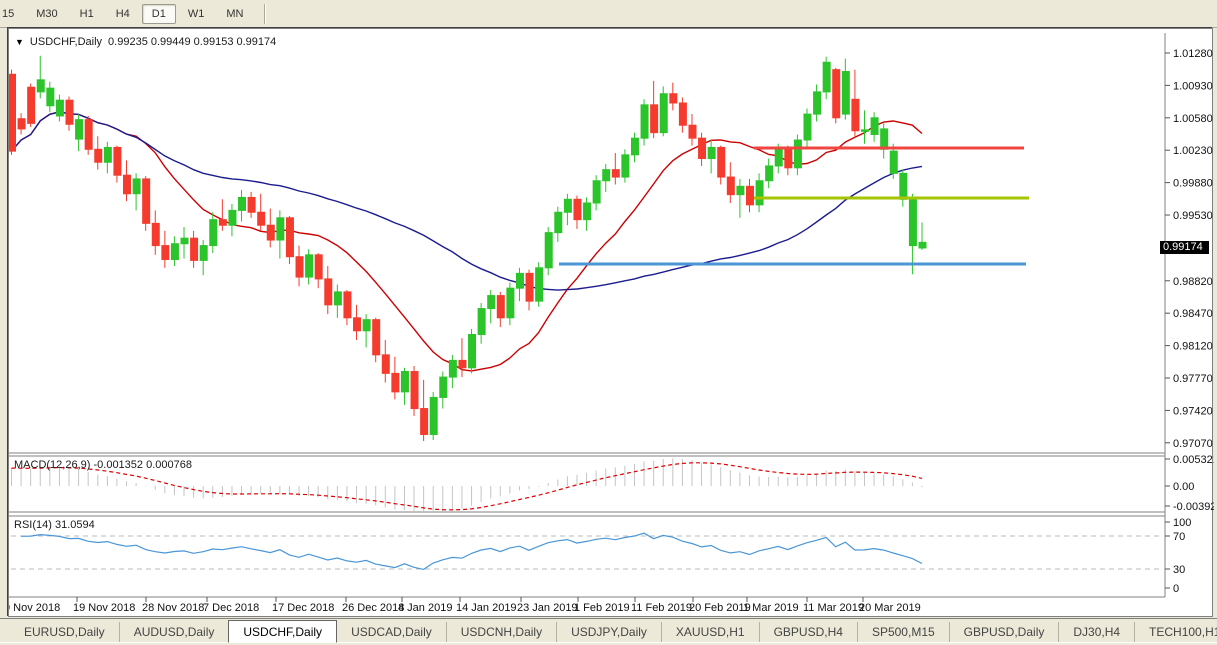 This screenshot has width=1217, height=645. I want to click on date-tick-label: 7 Dec 2018, so click(231, 608).